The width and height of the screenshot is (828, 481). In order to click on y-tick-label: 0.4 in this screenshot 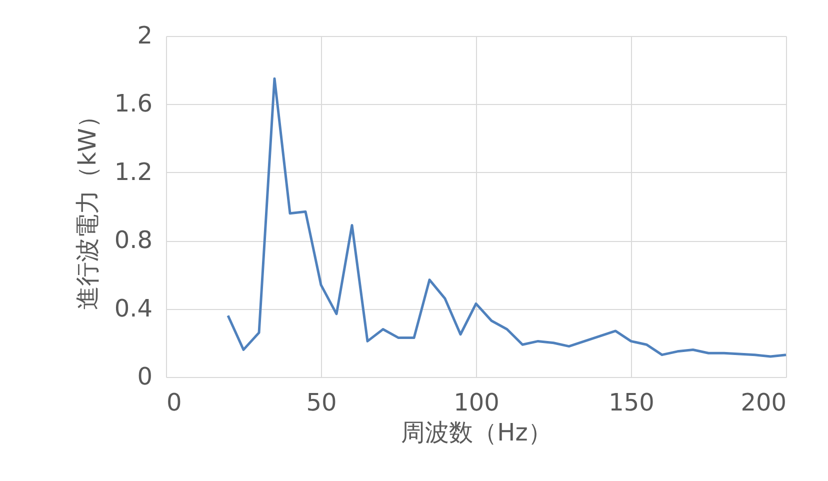, I will do `click(133, 308)`.